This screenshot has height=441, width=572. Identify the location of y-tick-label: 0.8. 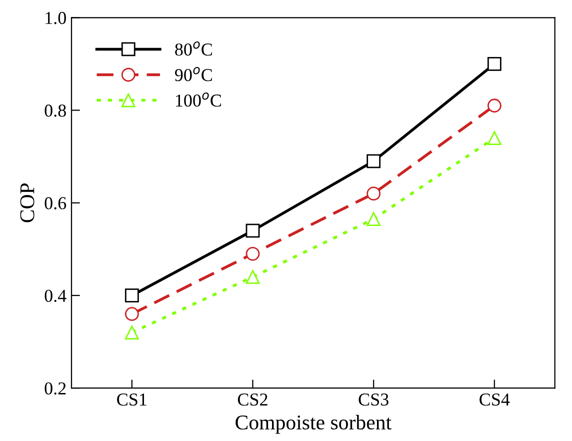
(55, 110).